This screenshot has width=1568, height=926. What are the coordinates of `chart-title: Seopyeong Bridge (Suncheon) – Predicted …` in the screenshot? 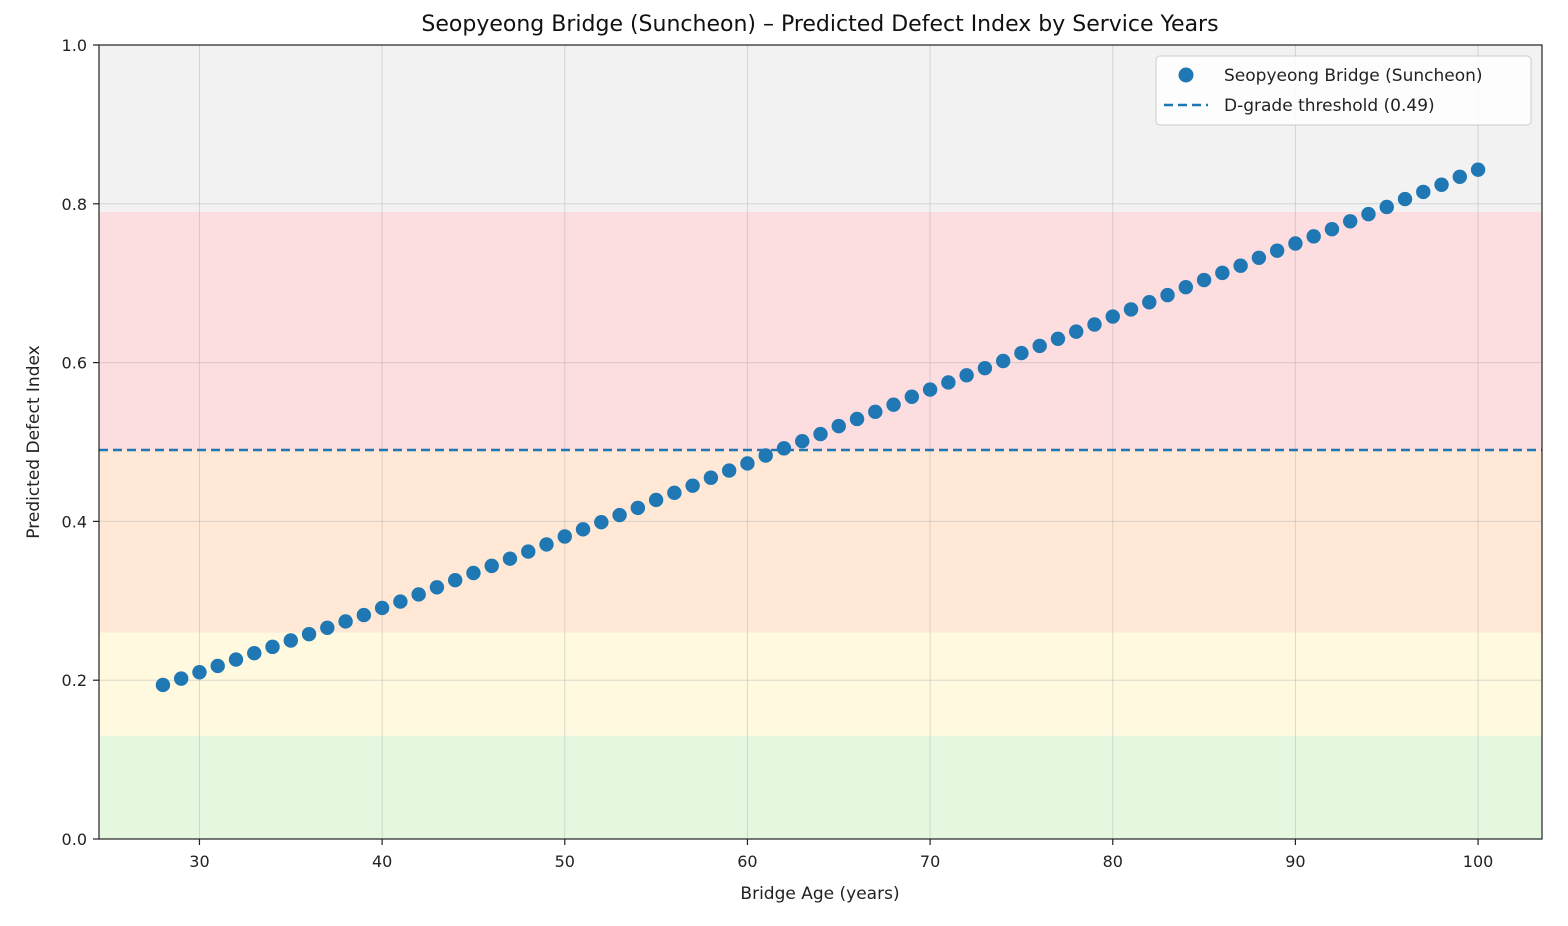 It's located at (819, 24).